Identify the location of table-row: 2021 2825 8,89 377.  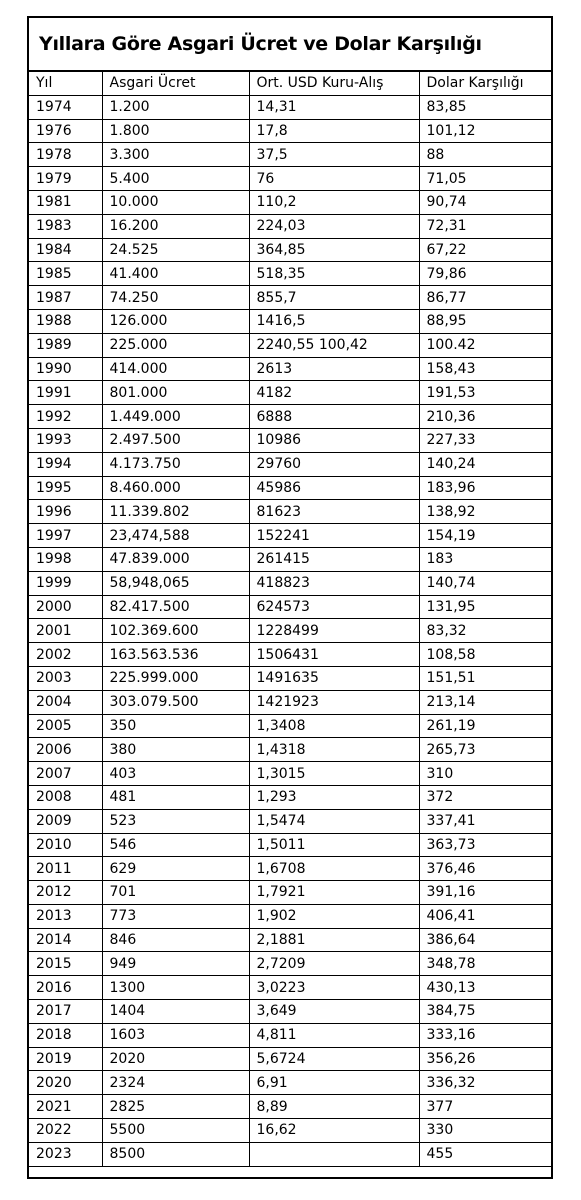
(290, 1107).